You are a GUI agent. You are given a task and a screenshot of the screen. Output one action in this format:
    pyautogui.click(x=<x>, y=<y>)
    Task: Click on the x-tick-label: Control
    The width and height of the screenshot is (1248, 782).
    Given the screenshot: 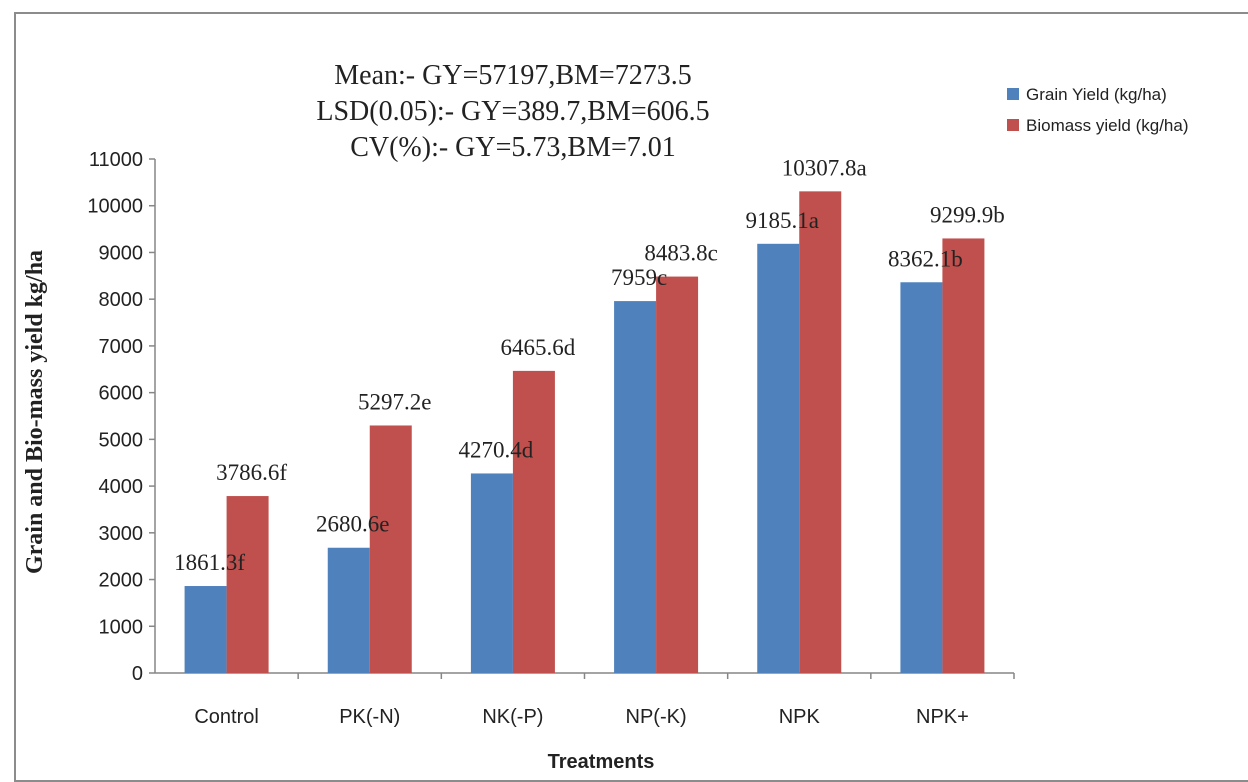 What is the action you would take?
    pyautogui.click(x=226, y=717)
    